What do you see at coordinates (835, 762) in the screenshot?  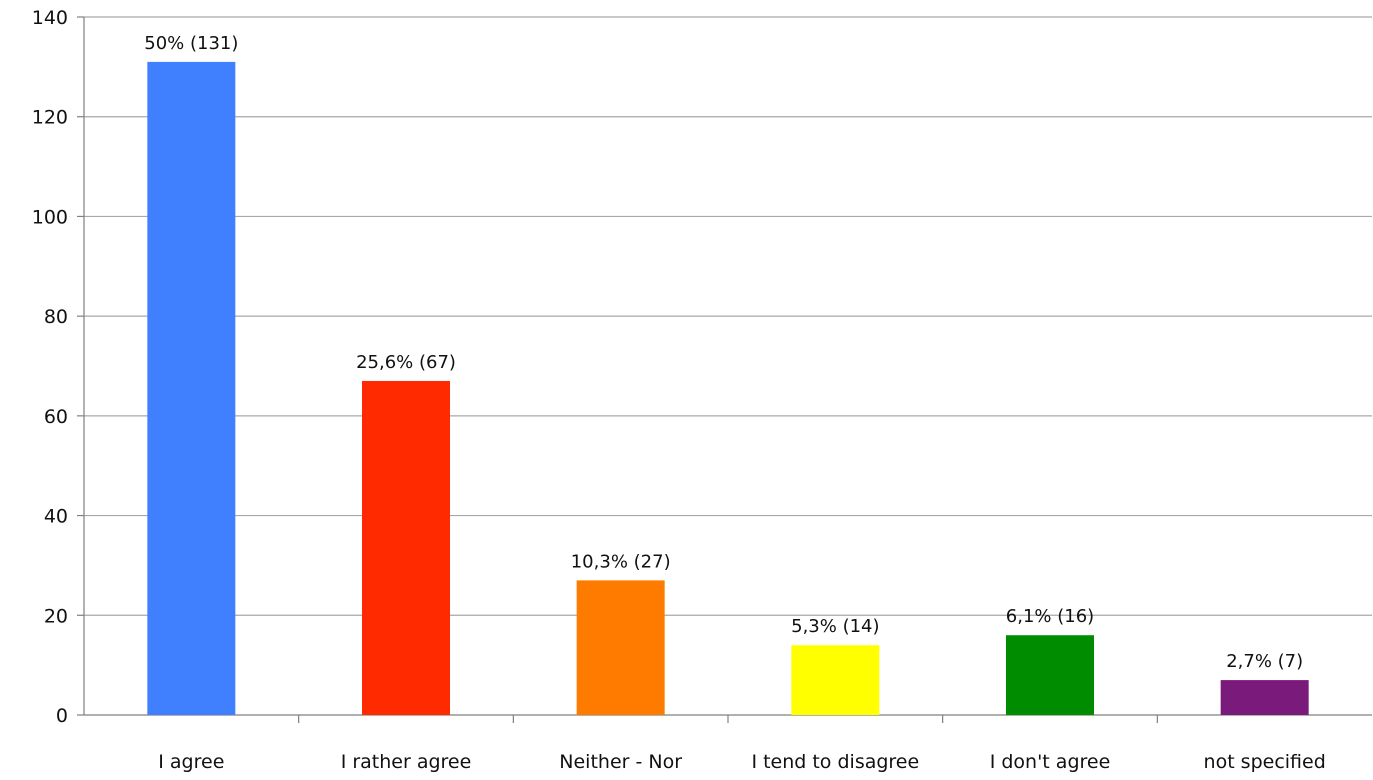 I see `x-tick-label: I tend to disagree` at bounding box center [835, 762].